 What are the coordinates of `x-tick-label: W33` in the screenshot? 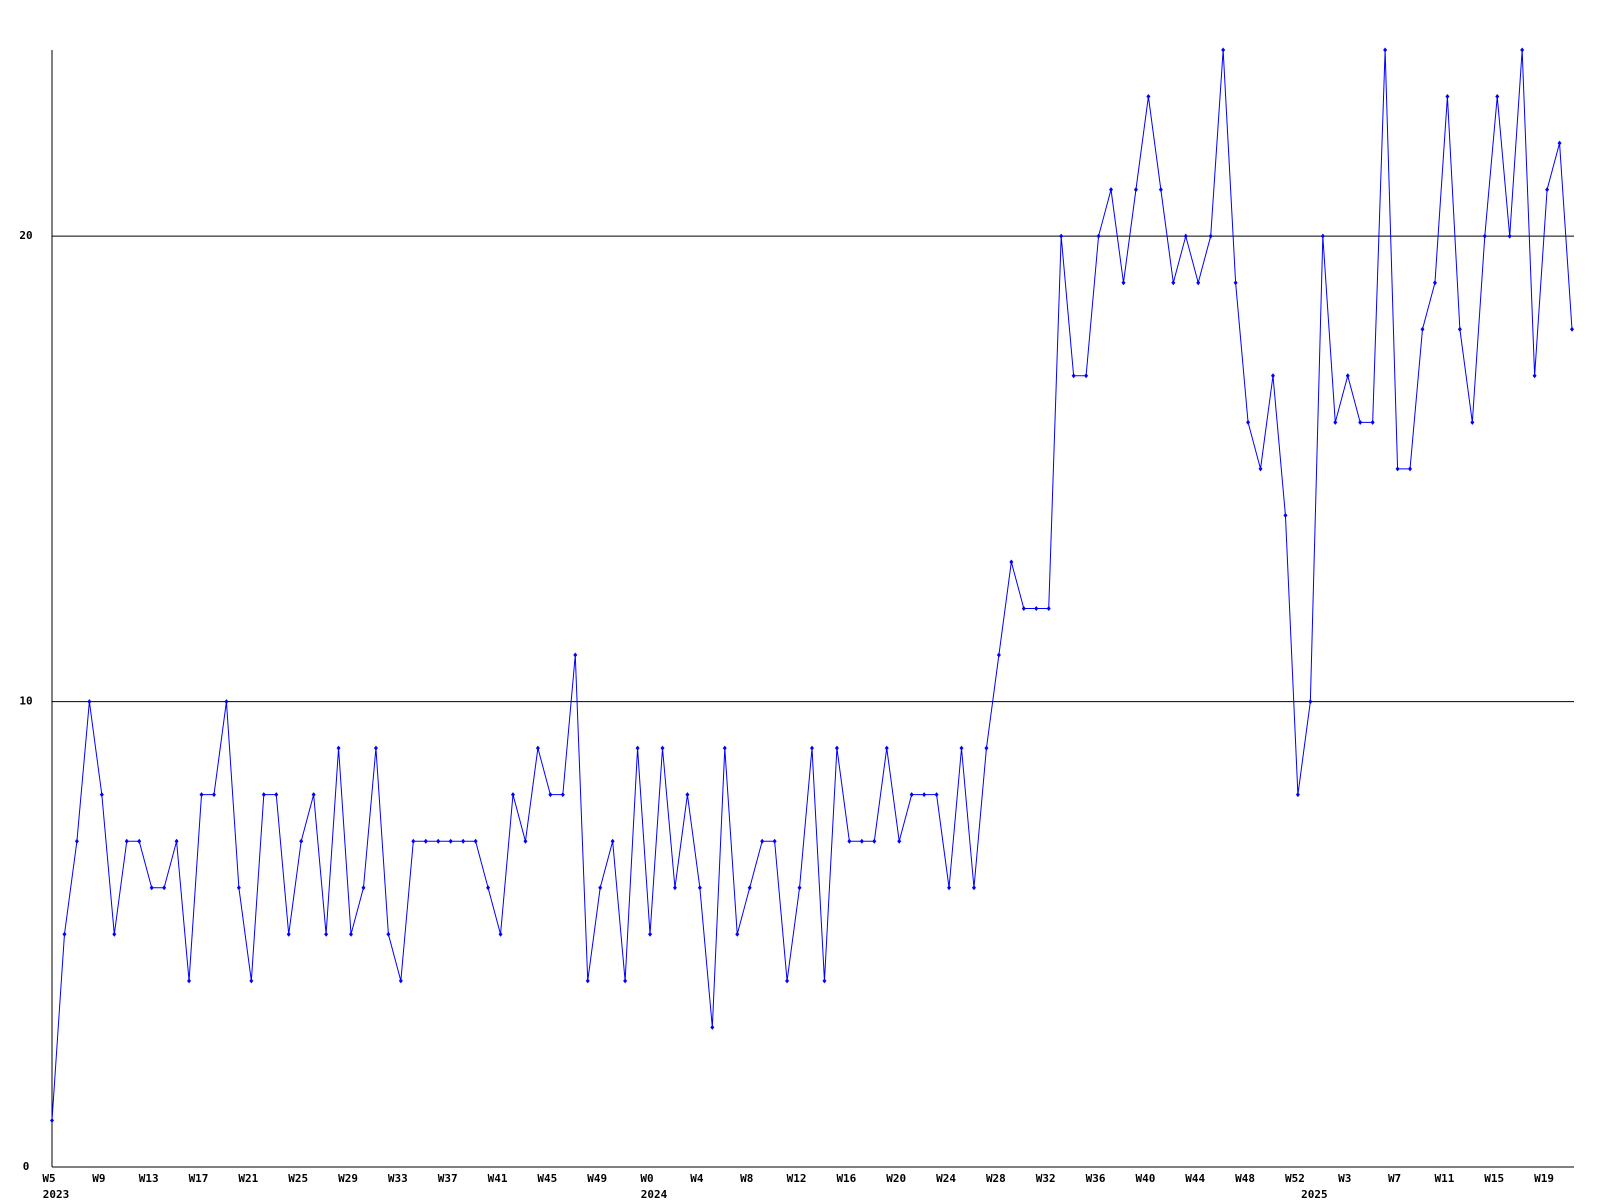 It's located at (398, 1178).